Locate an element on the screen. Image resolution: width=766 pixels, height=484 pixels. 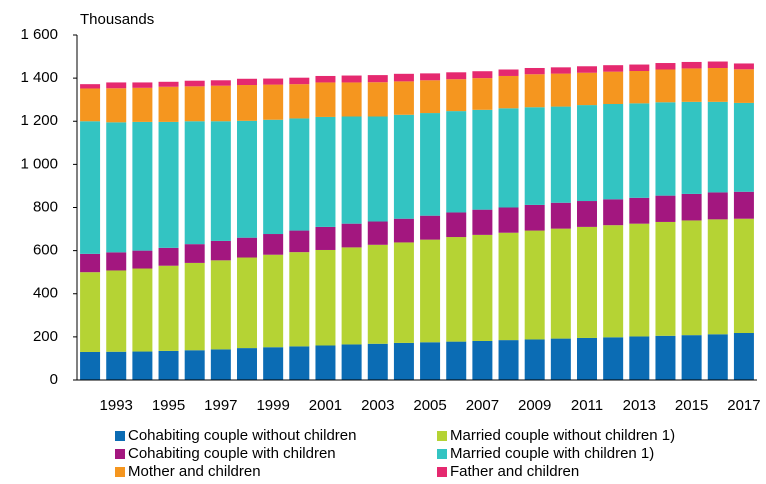
legend-label: Cohabiting couple with children is located at coordinates (232, 453).